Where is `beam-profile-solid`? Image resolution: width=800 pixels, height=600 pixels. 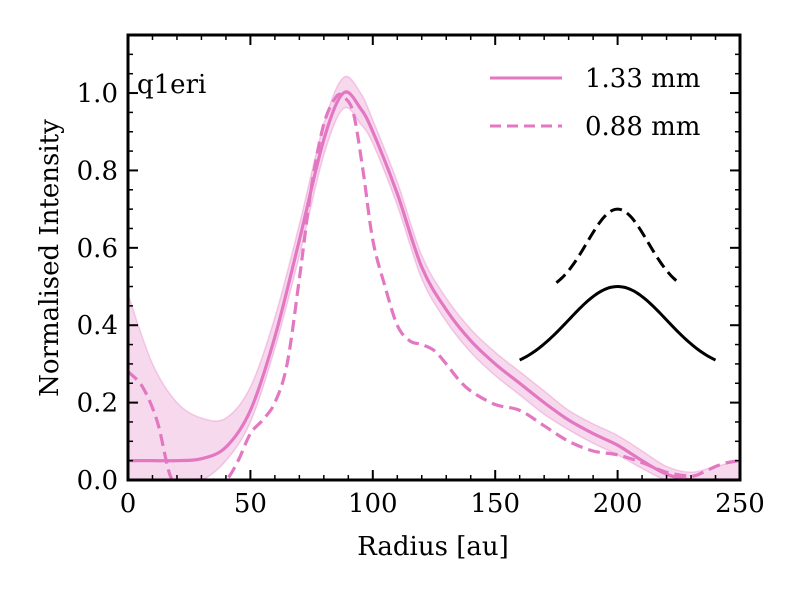
beam-profile-solid is located at coordinates (618, 323).